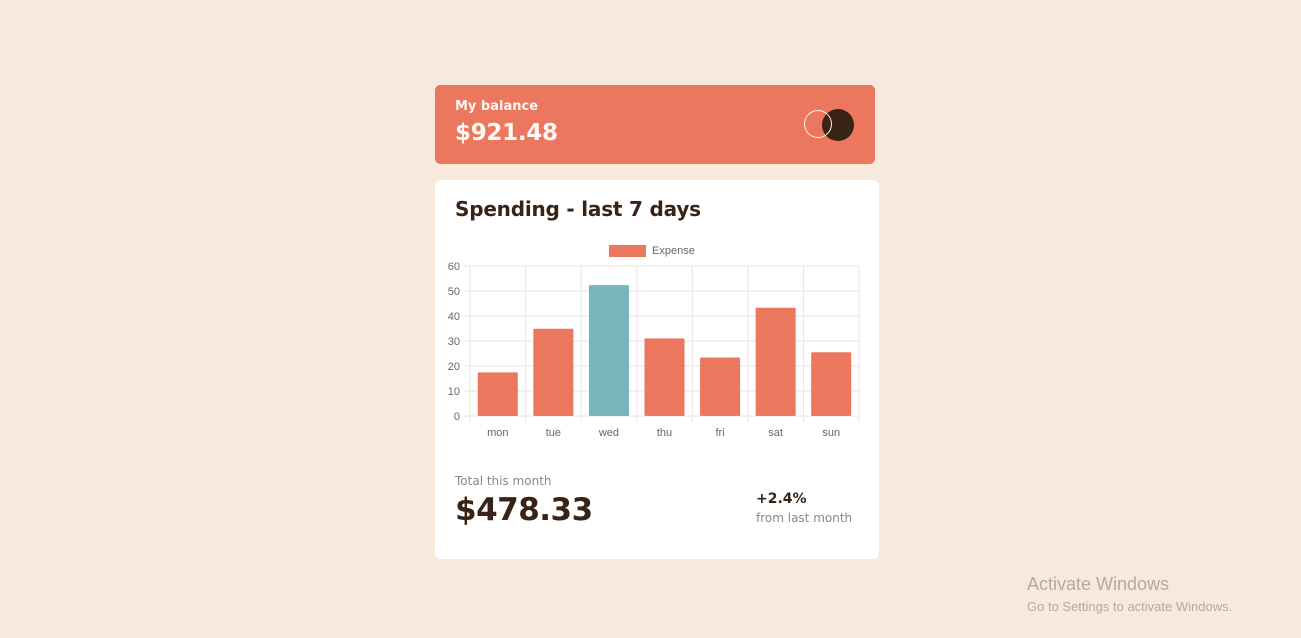 The width and height of the screenshot is (1301, 638). What do you see at coordinates (457, 417) in the screenshot?
I see `y-tick-label: 0` at bounding box center [457, 417].